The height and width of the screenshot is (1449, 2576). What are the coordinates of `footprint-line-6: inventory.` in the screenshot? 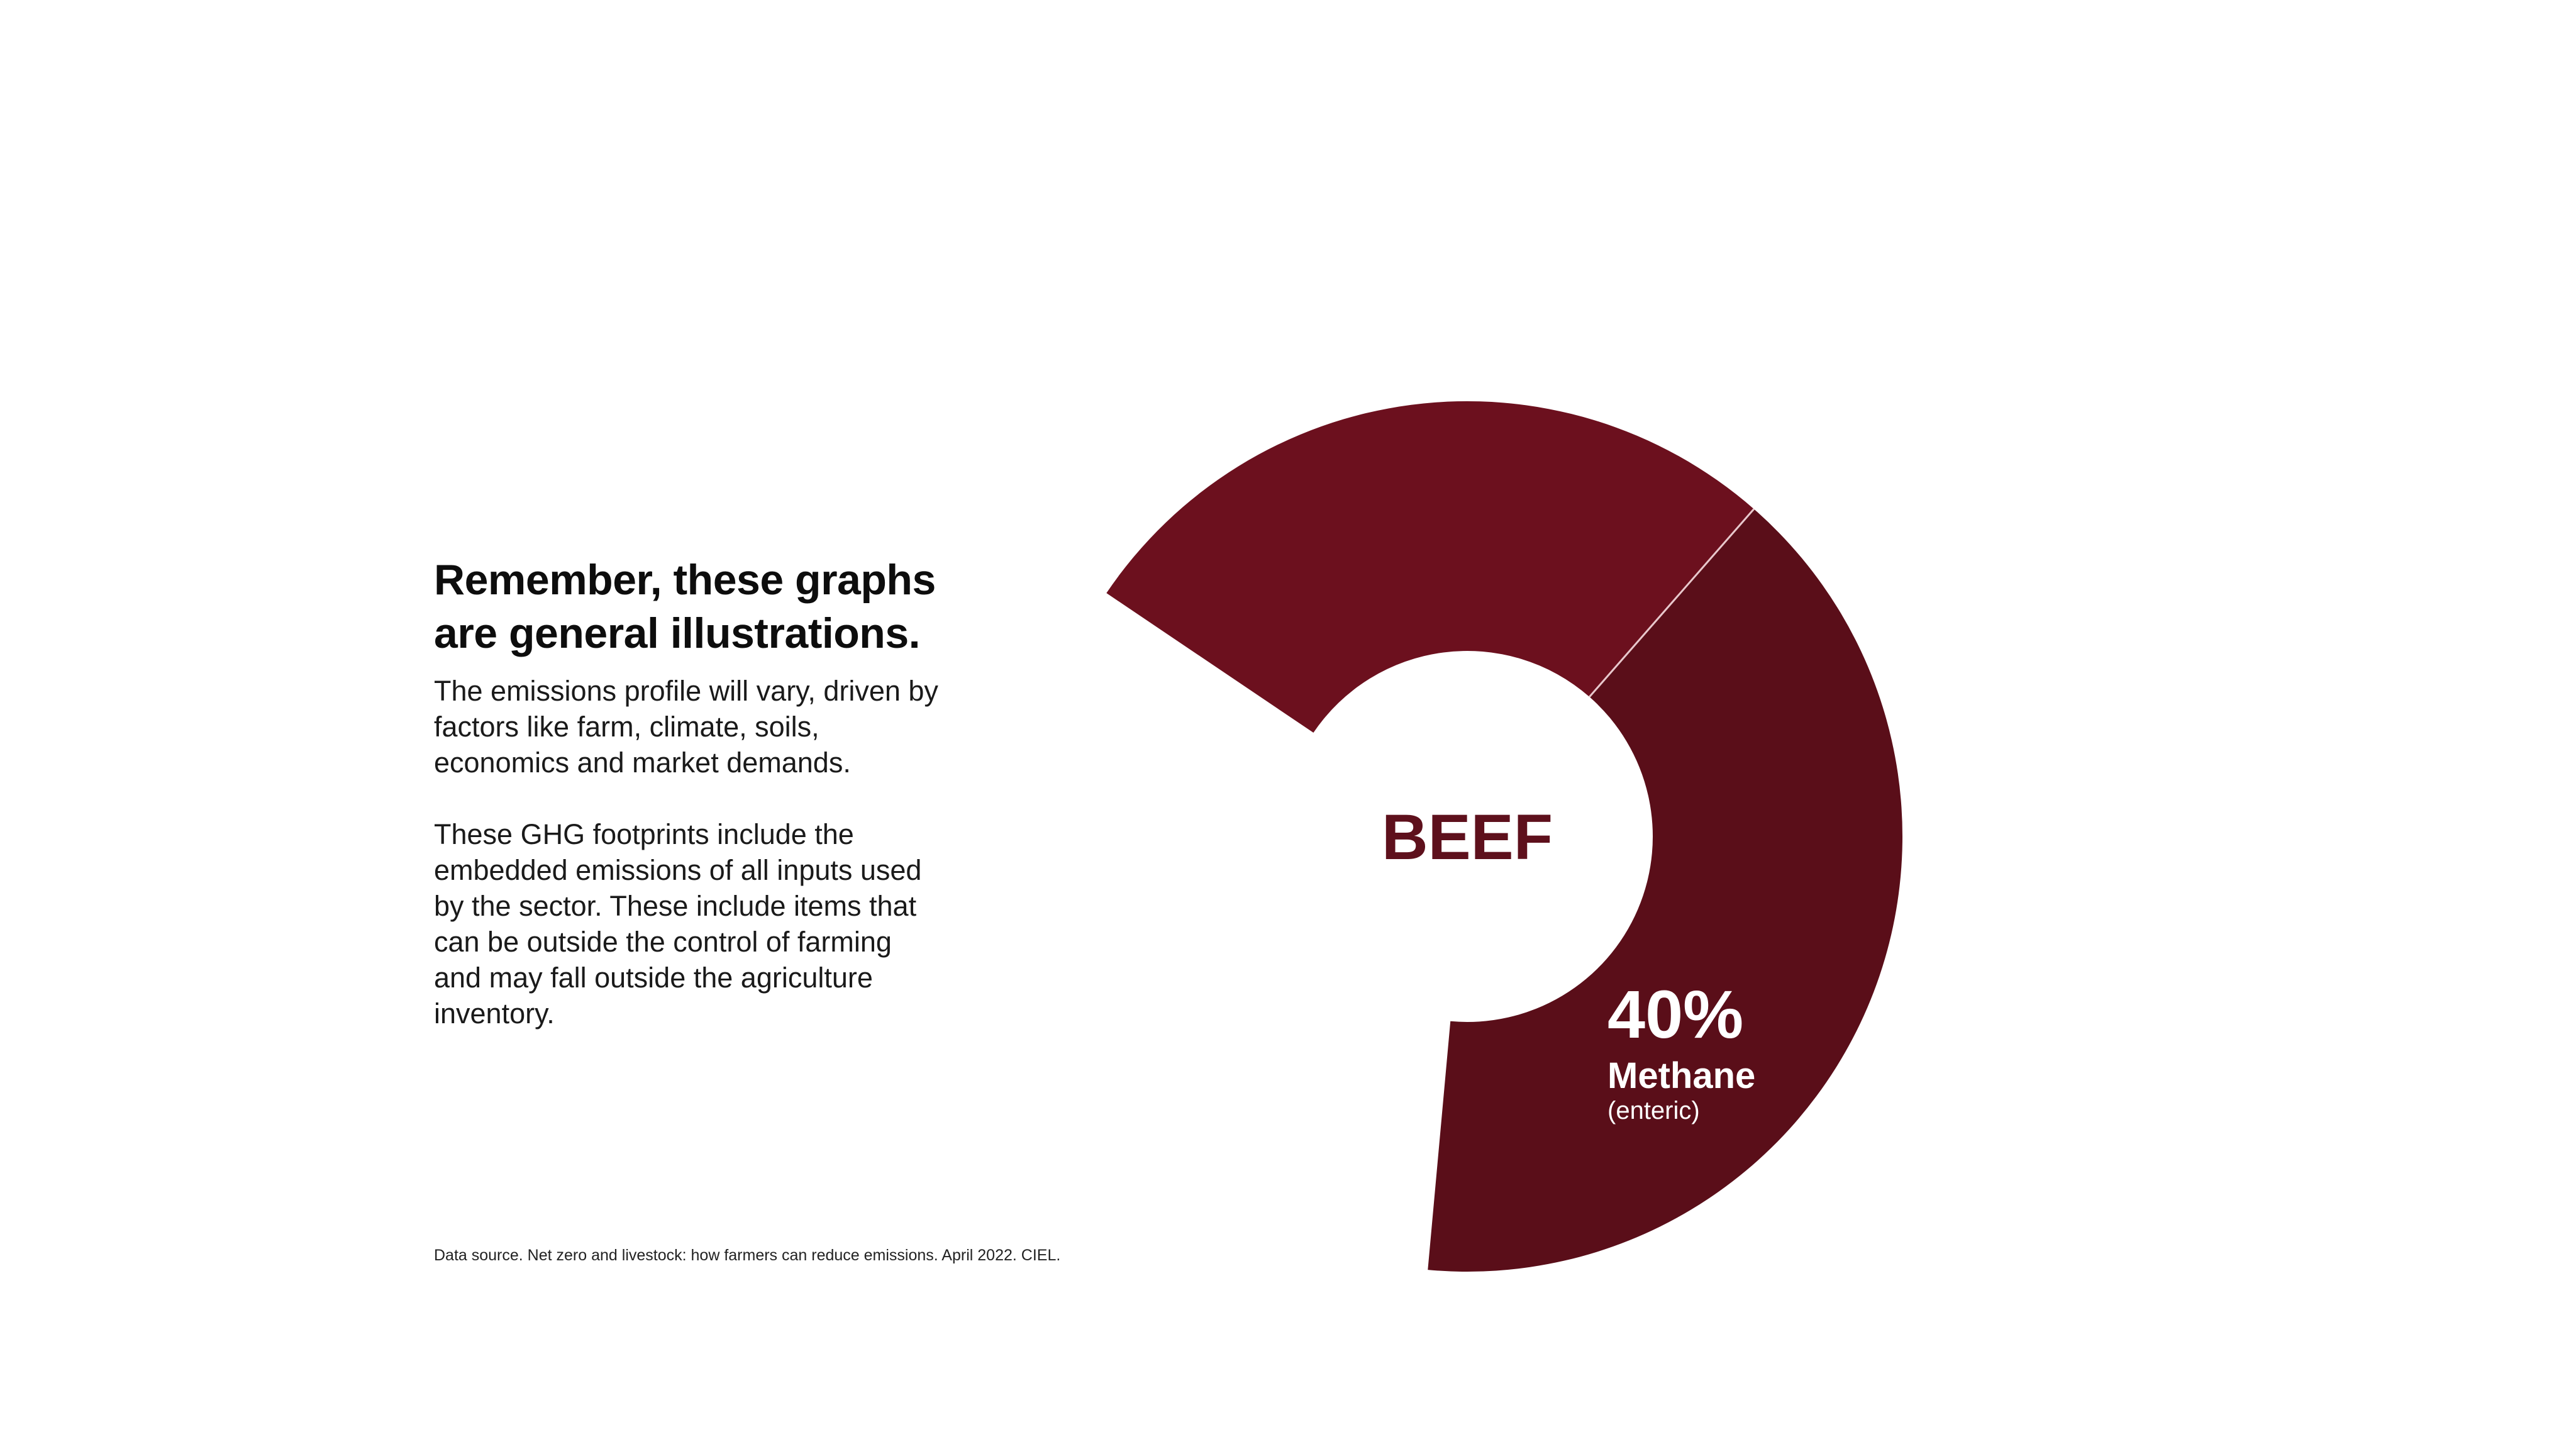 It's located at (494, 1013).